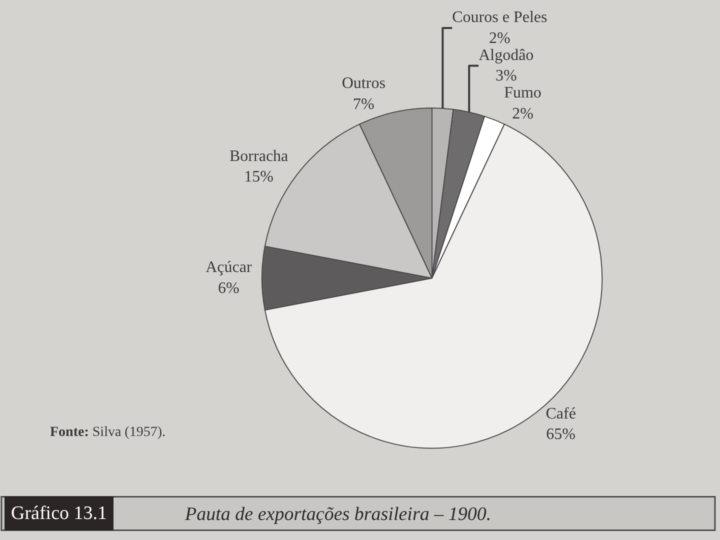 This screenshot has height=540, width=720. What do you see at coordinates (561, 413) in the screenshot?
I see `slice-label: Café` at bounding box center [561, 413].